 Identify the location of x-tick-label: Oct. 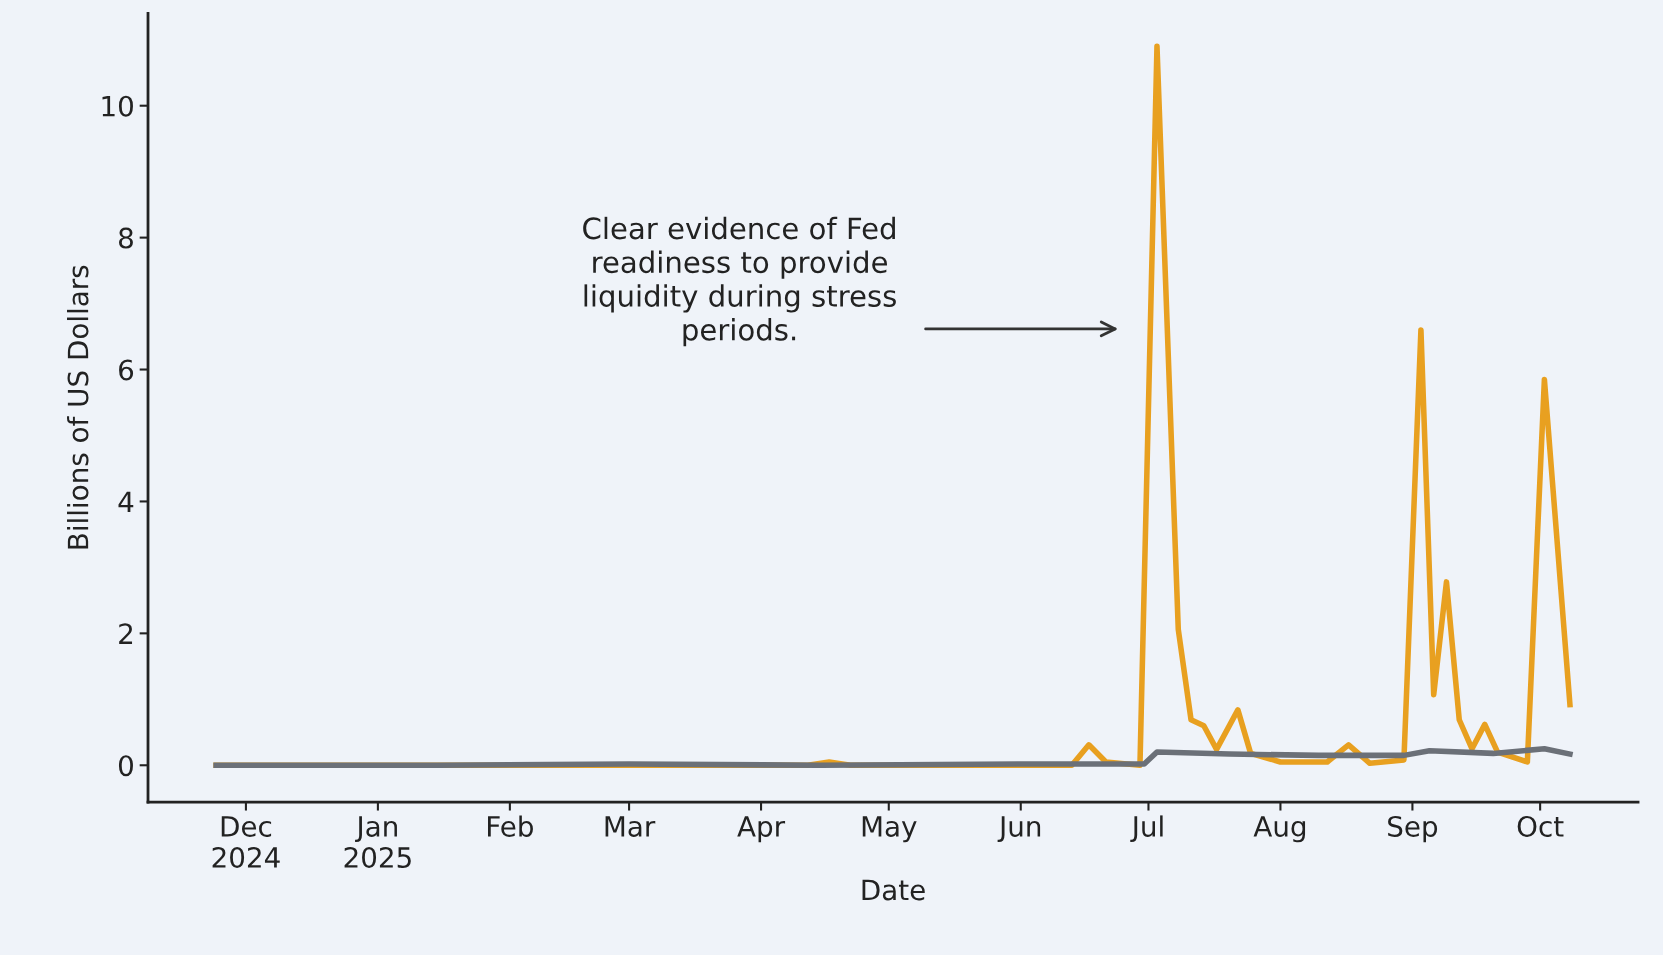
(1540, 826).